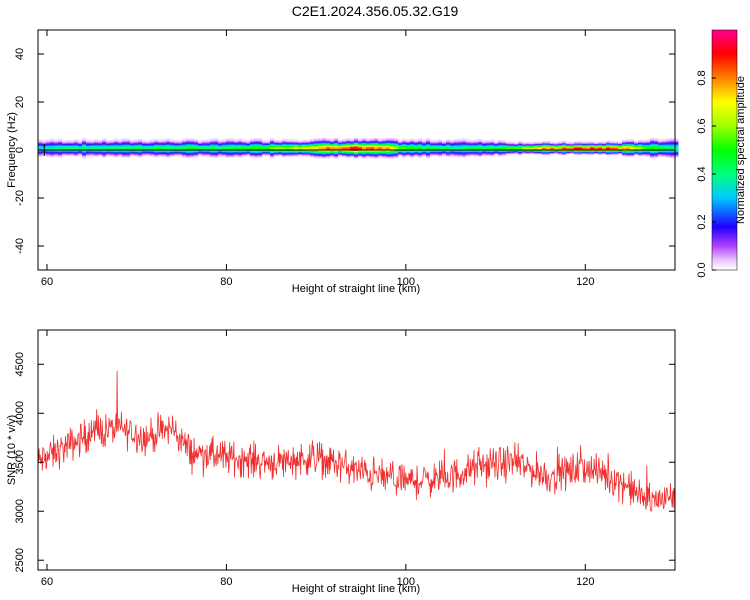 The image size is (750, 600). I want to click on spectrogram-x-label: Height of straight line (km), so click(356, 289).